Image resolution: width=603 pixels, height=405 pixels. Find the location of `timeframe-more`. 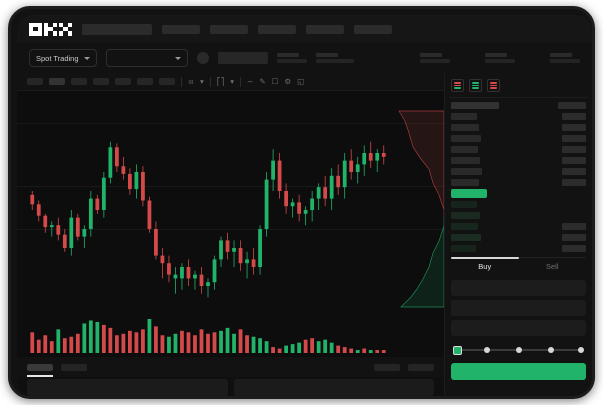

timeframe-more is located at coordinates (167, 81).